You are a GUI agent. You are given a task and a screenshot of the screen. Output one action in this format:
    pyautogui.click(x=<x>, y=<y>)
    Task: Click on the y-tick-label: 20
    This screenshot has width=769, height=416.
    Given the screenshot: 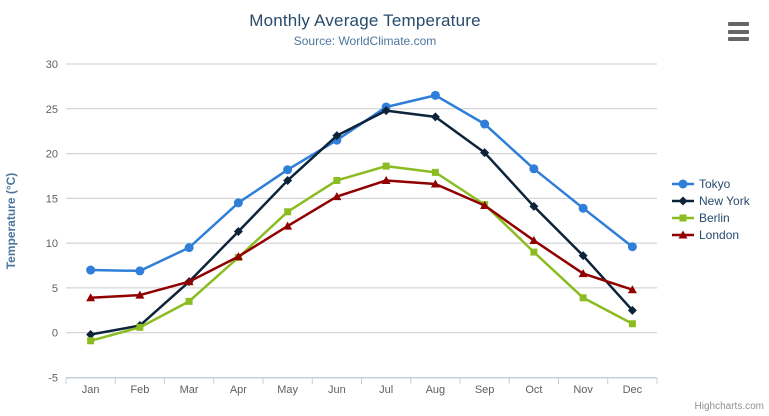 What is the action you would take?
    pyautogui.click(x=52, y=155)
    